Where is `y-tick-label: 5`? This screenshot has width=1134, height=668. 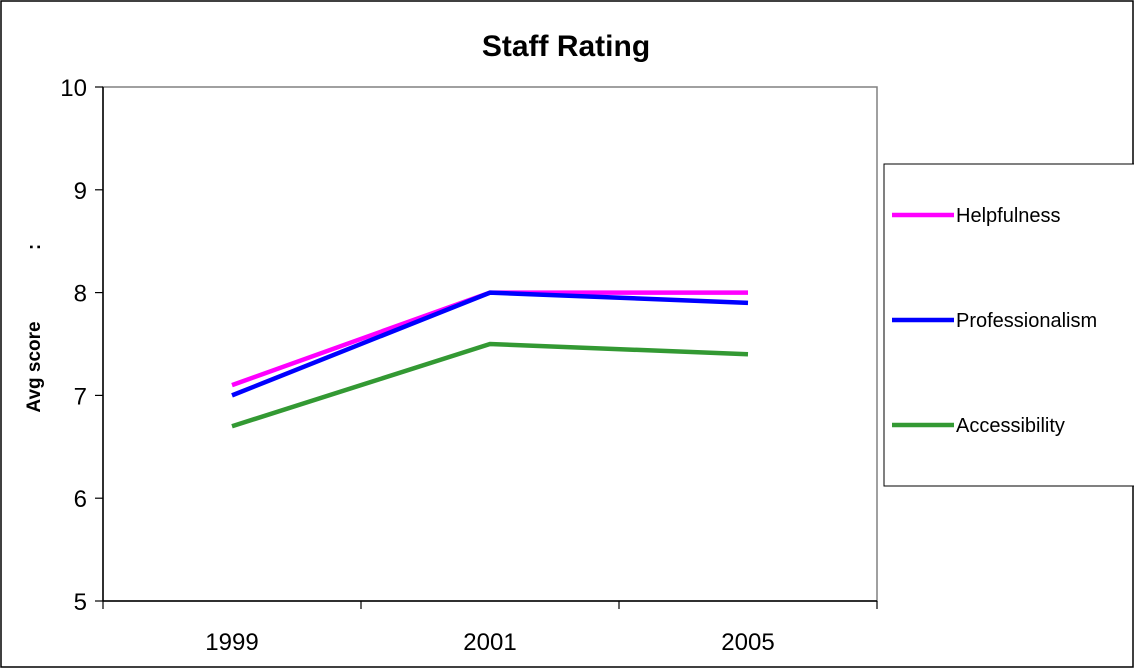
y-tick-label: 5 is located at coordinates (80, 602).